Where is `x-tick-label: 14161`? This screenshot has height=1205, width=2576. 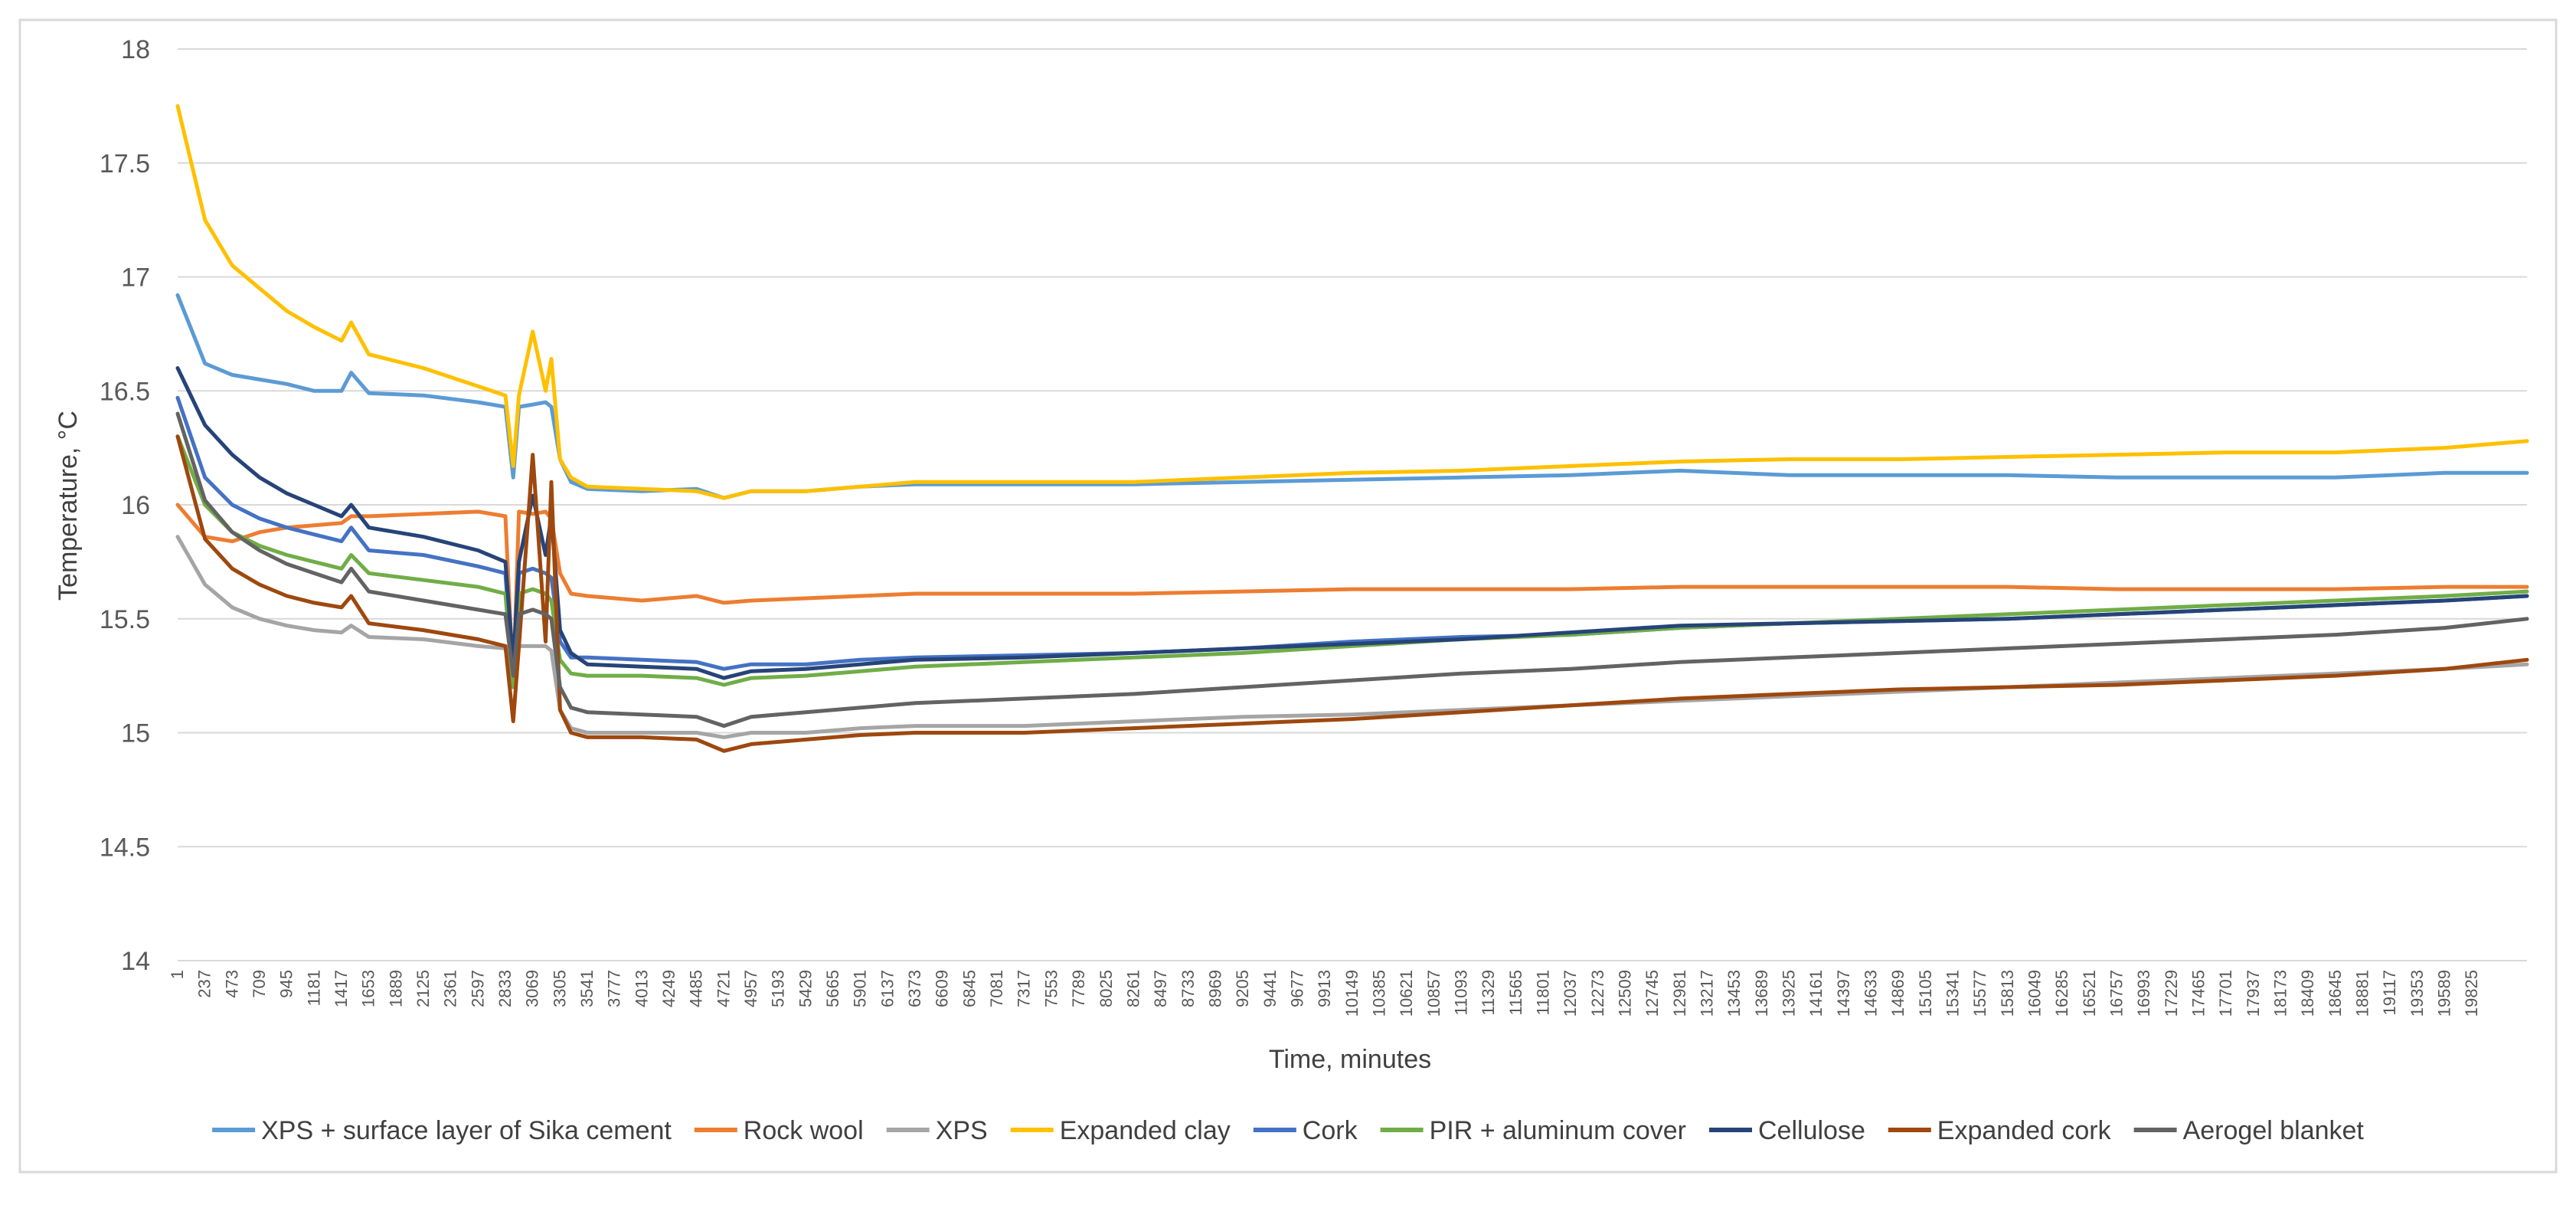
x-tick-label: 14161 is located at coordinates (1816, 994).